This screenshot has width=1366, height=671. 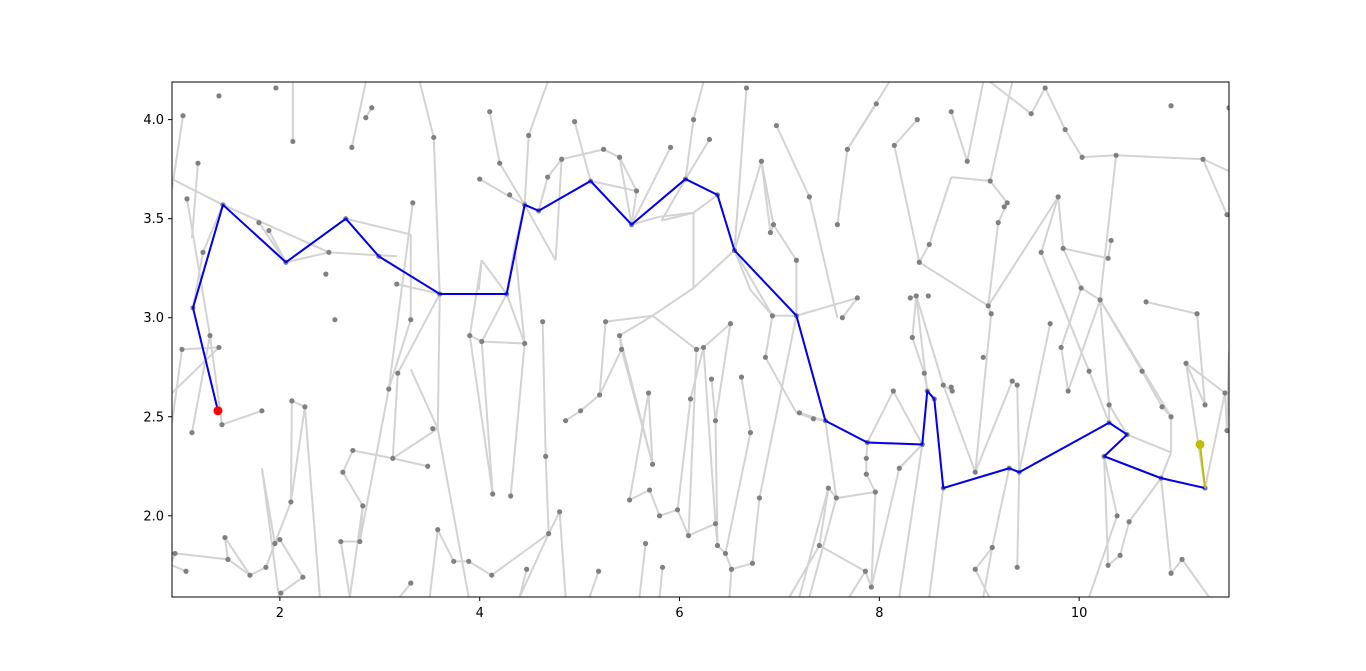 What do you see at coordinates (681, 609) in the screenshot?
I see `x-axis: 2 4 6 8 10` at bounding box center [681, 609].